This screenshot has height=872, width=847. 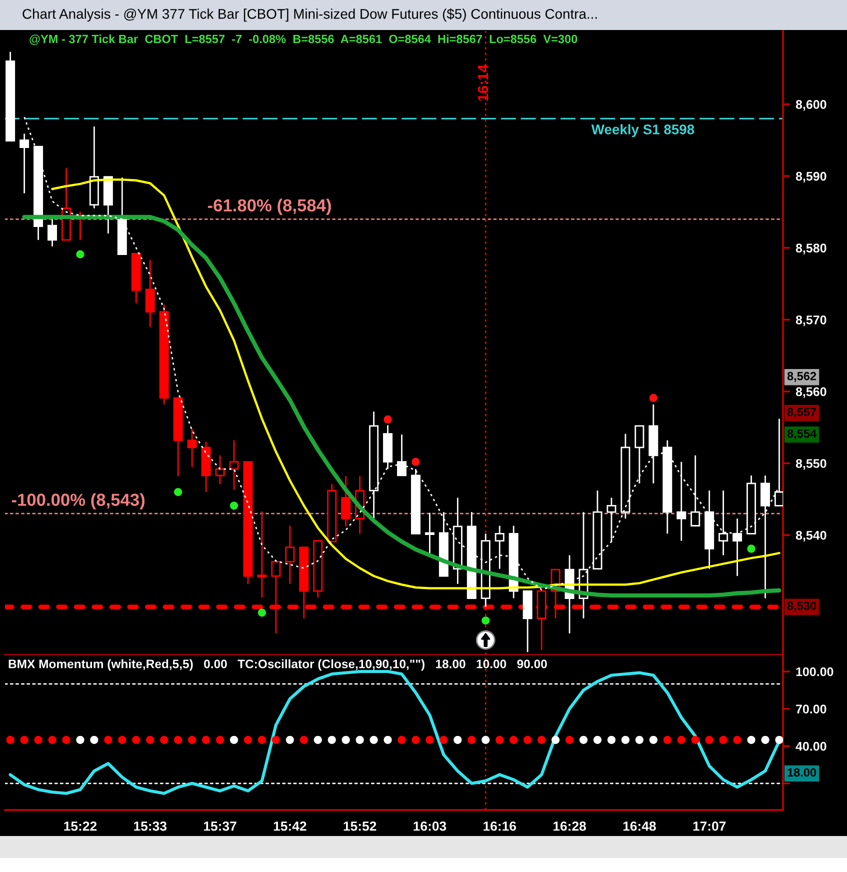 I want to click on y-tick-label: 8,540, so click(x=811, y=536).